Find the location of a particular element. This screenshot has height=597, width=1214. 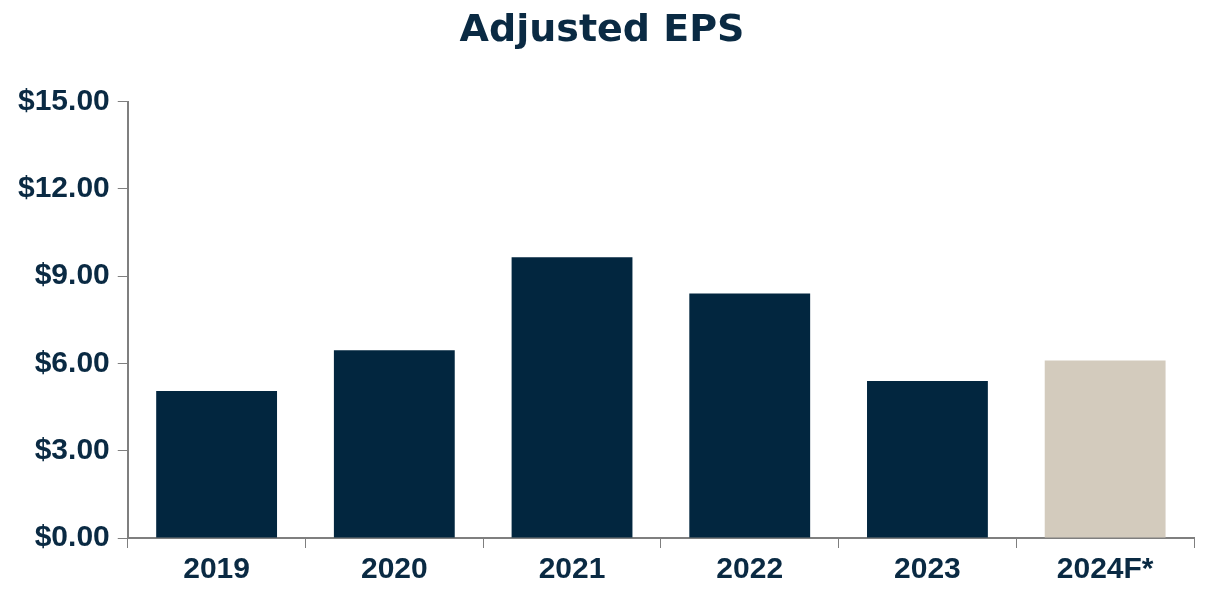

y-tick-label: $0.00 is located at coordinates (72, 536).